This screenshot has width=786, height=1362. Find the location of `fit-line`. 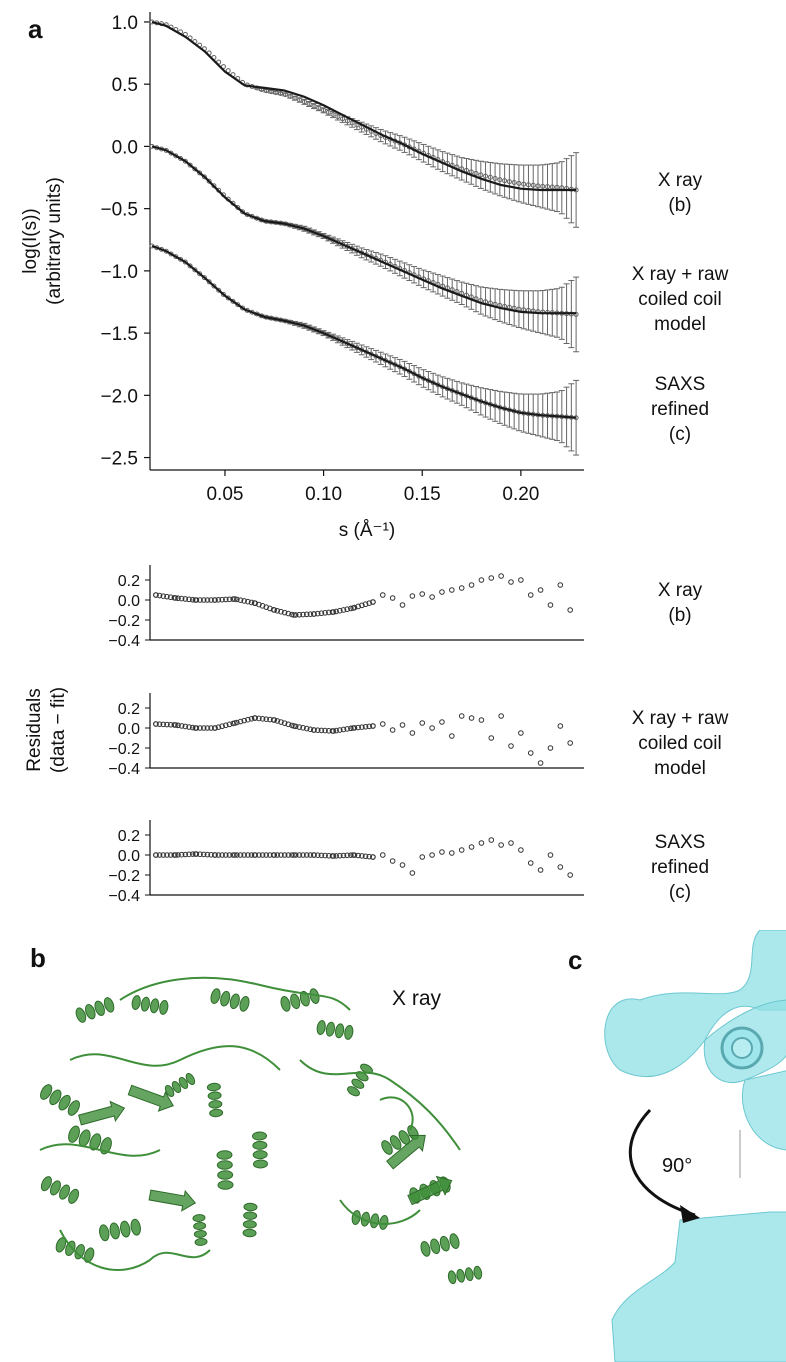

fit-line is located at coordinates (364, 332).